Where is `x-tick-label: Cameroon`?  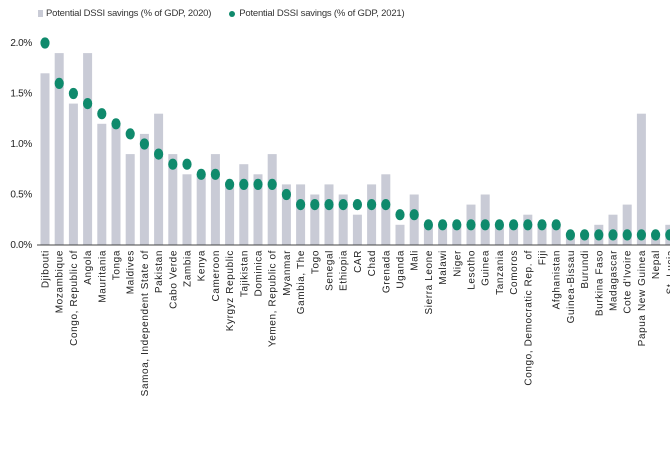
x-tick-label: Cameroon is located at coordinates (216, 276).